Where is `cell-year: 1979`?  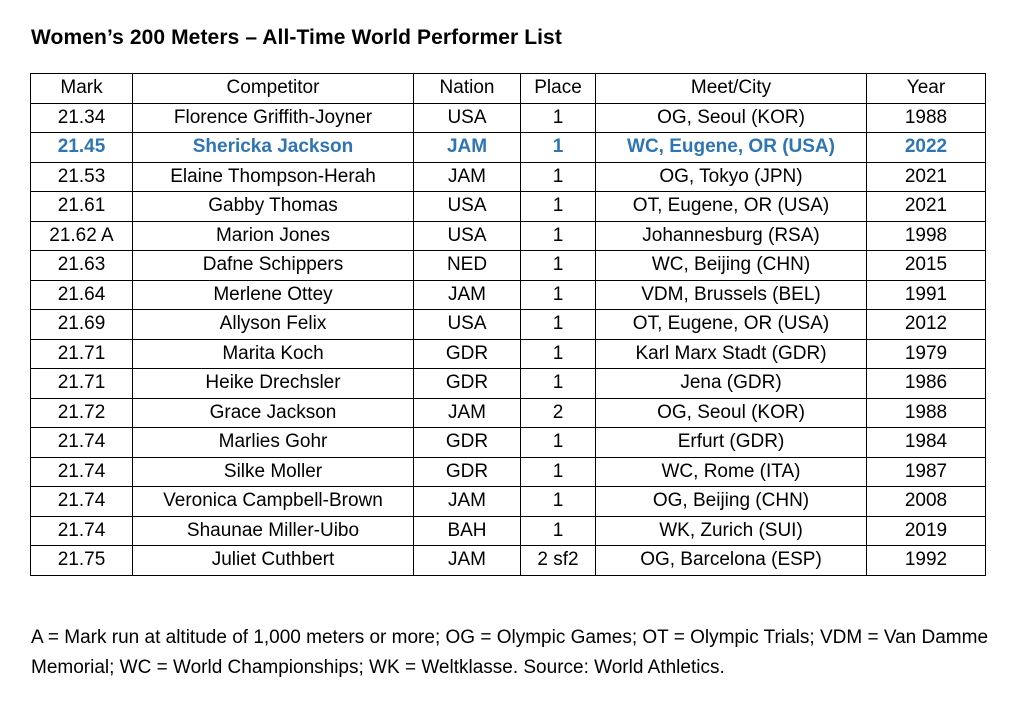
cell-year: 1979 is located at coordinates (926, 353).